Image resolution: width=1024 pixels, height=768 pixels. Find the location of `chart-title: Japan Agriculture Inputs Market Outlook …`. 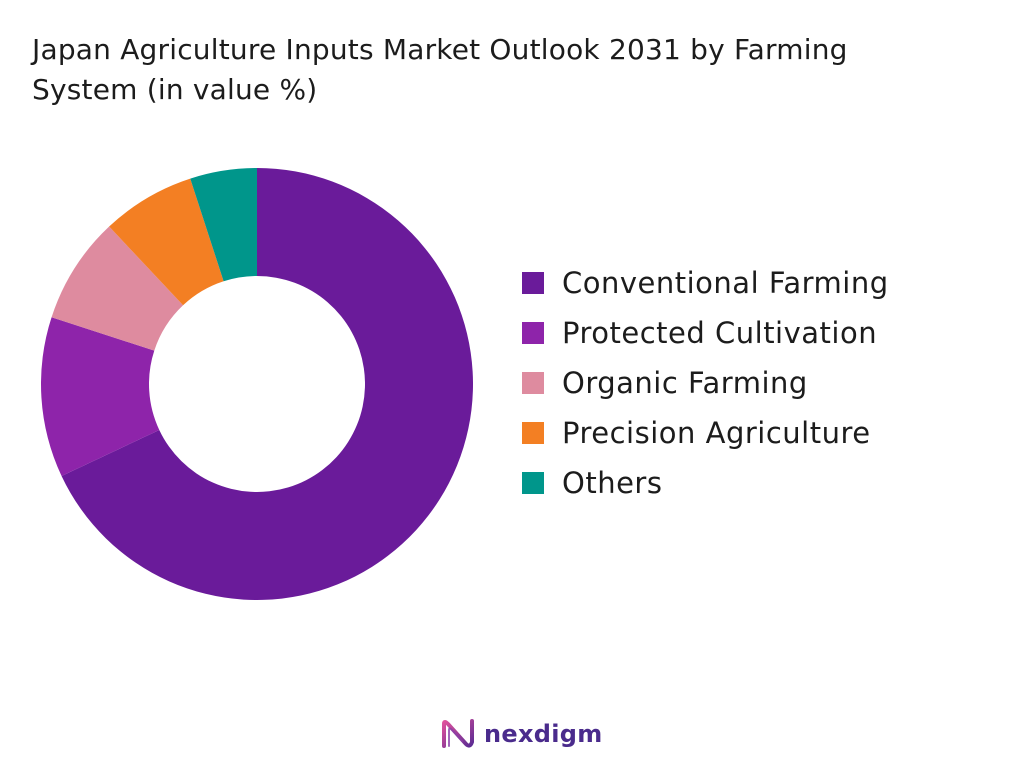

chart-title: Japan Agriculture Inputs Market Outlook … is located at coordinates (440, 69).